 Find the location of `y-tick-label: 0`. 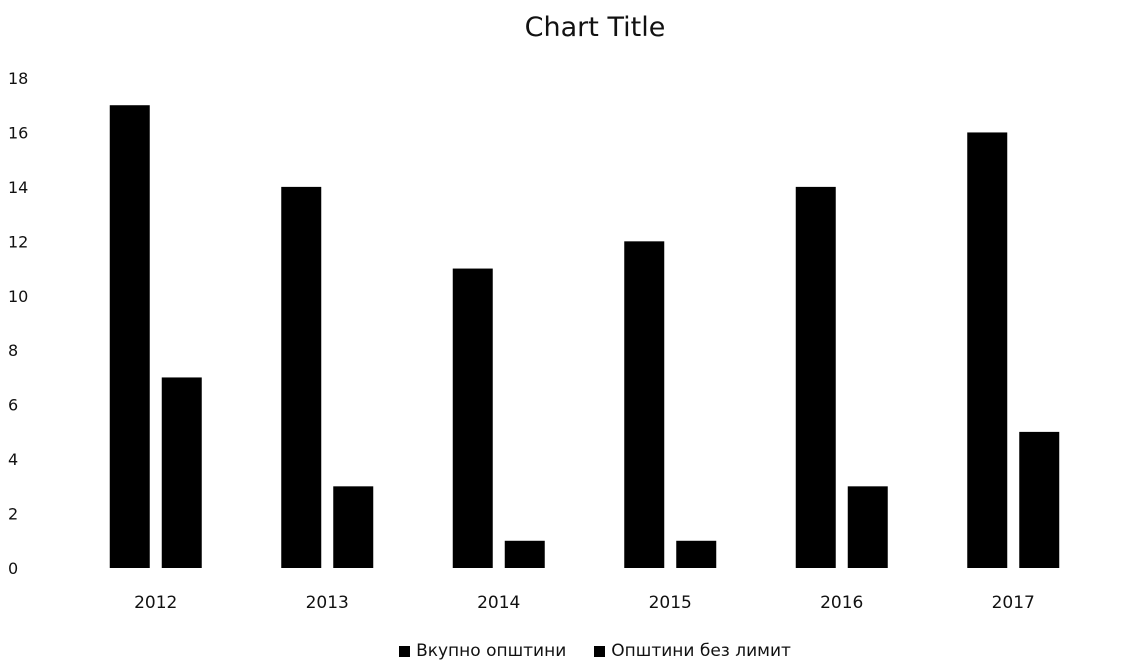

y-tick-label: 0 is located at coordinates (13, 568).